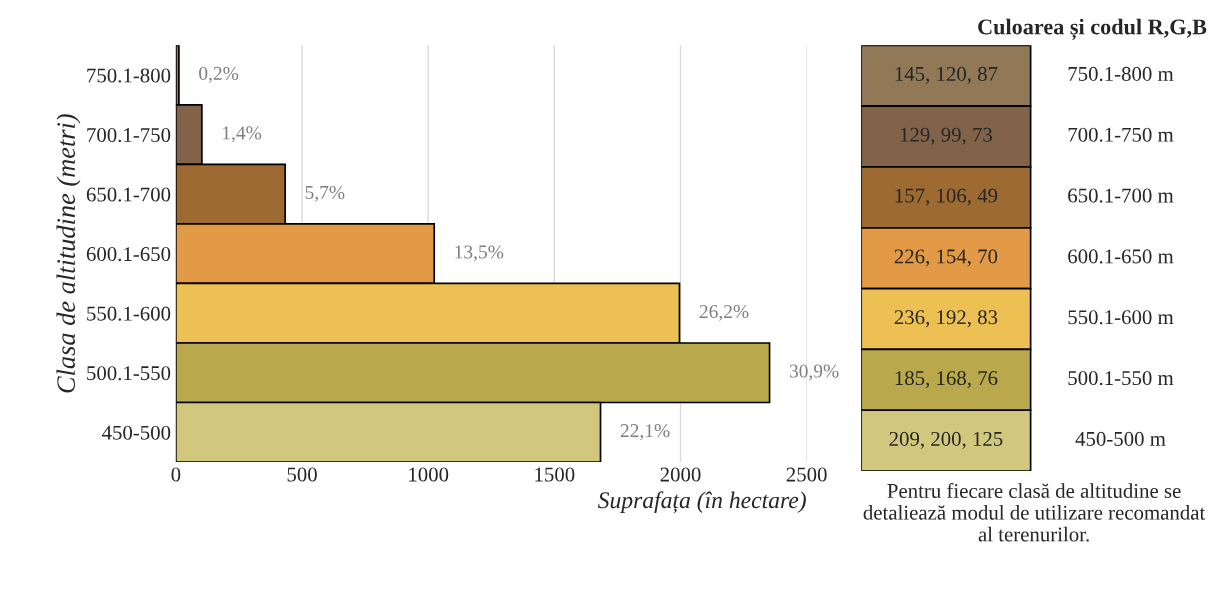 The height and width of the screenshot is (604, 1213). What do you see at coordinates (129, 373) in the screenshot?
I see `y-tick-label: 500.1-550` at bounding box center [129, 373].